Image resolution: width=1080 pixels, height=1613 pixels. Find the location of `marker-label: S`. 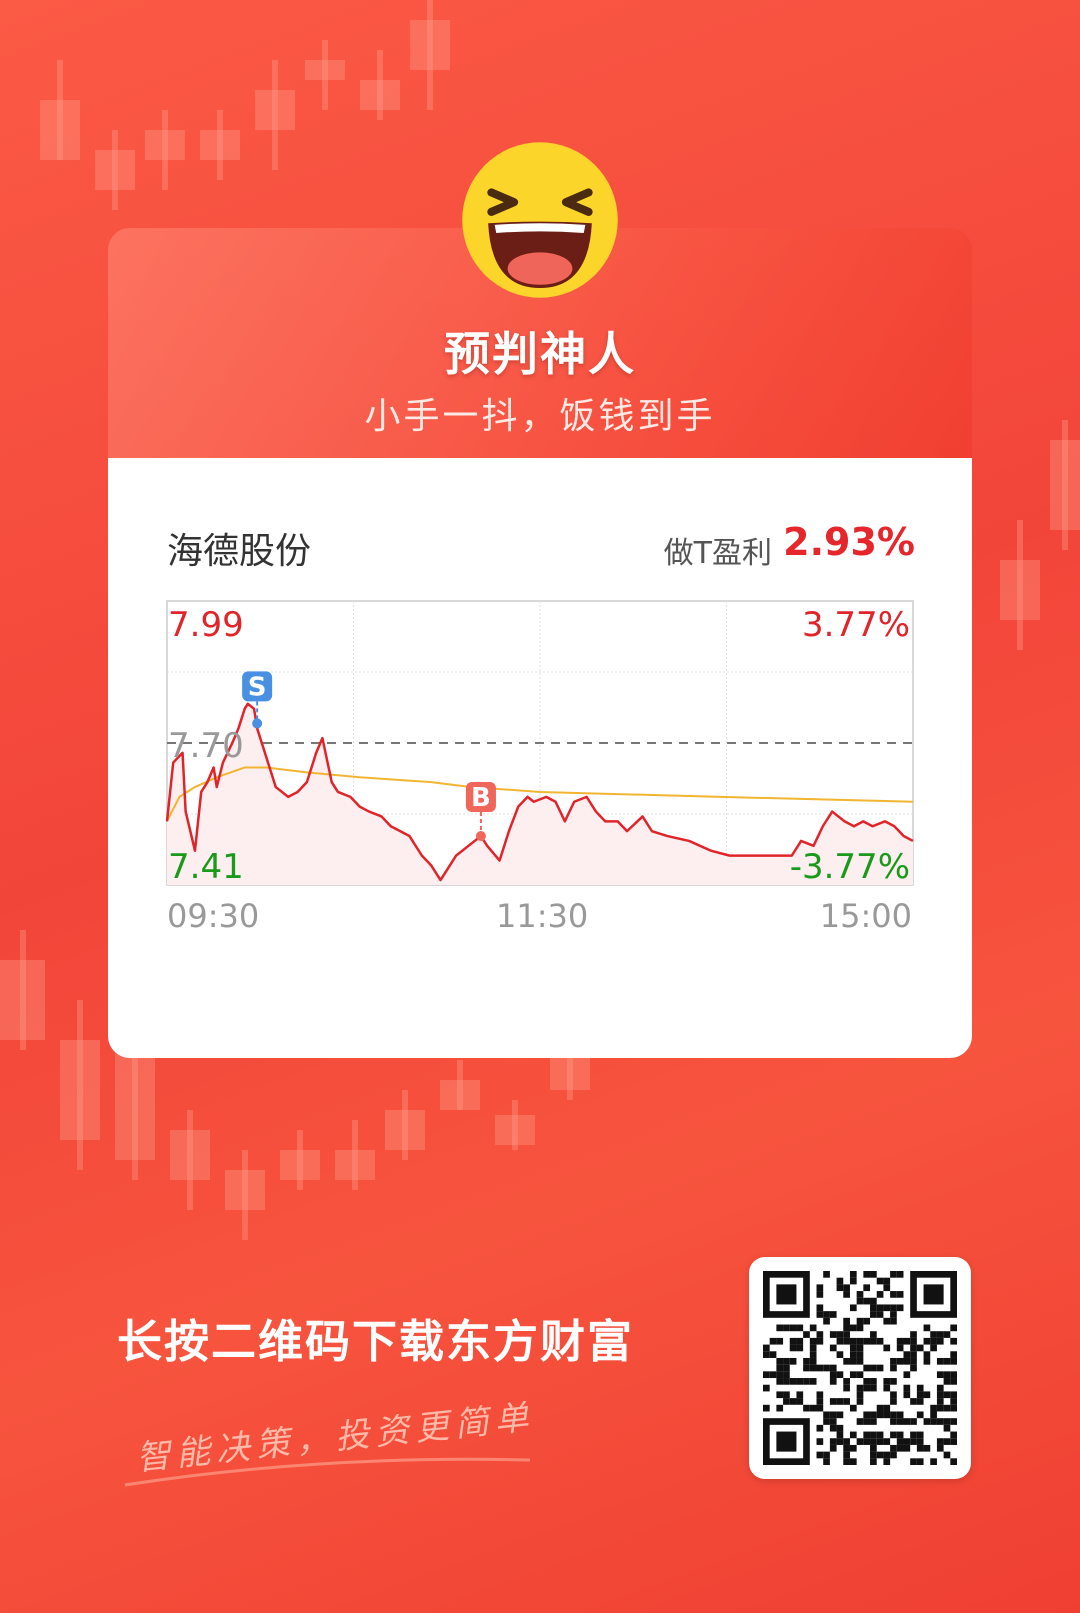

marker-label: S is located at coordinates (257, 687).